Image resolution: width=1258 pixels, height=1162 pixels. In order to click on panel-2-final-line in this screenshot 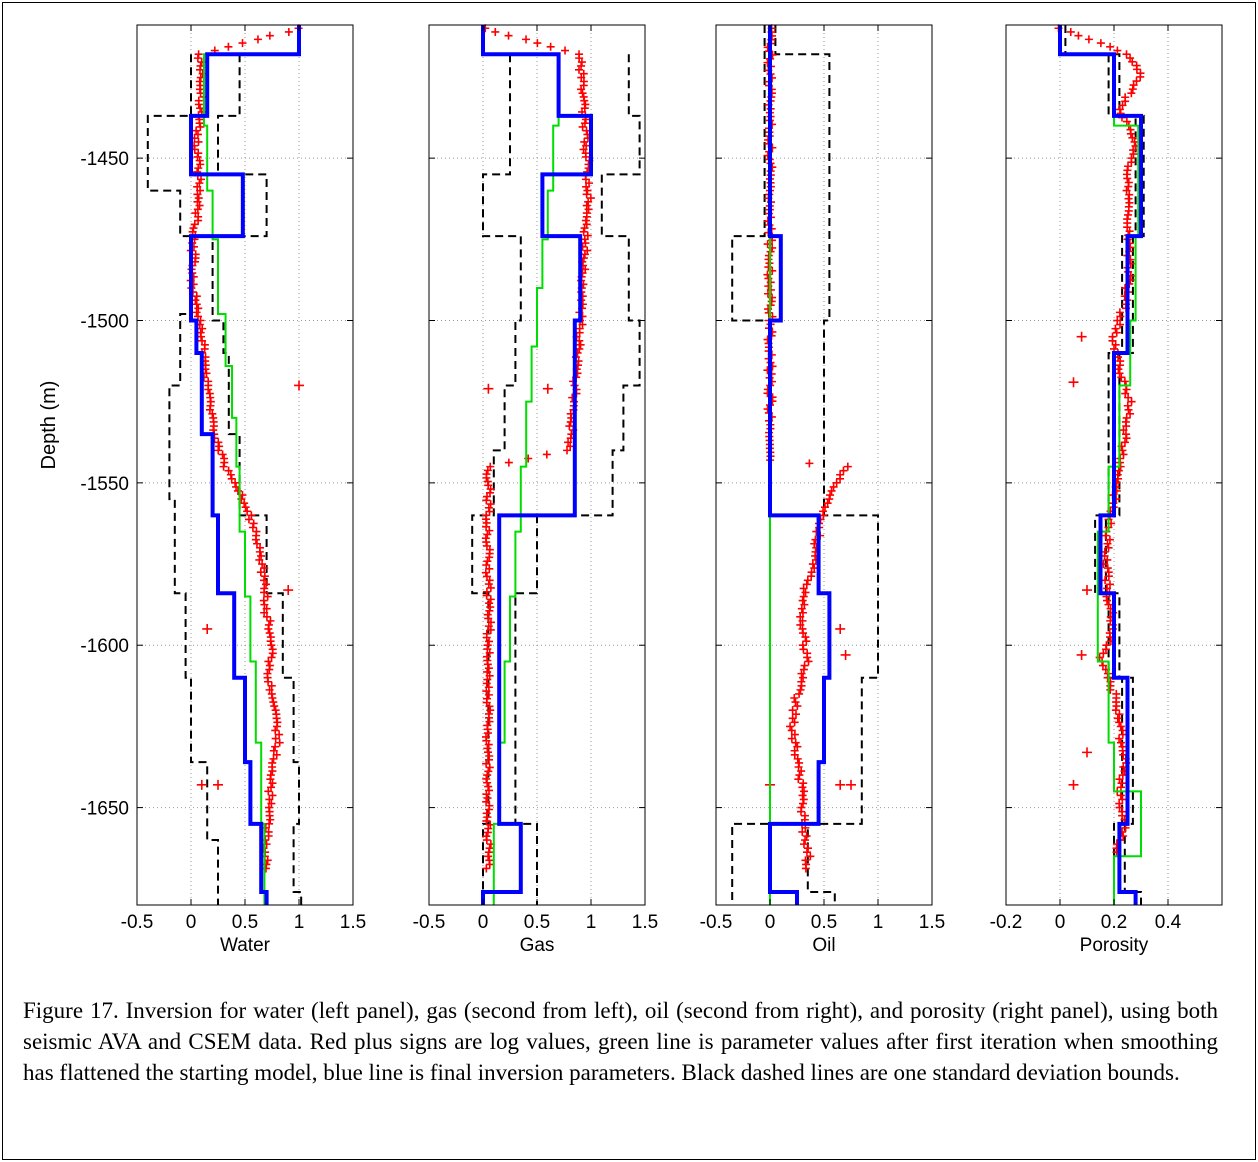, I will do `click(537, 465)`.